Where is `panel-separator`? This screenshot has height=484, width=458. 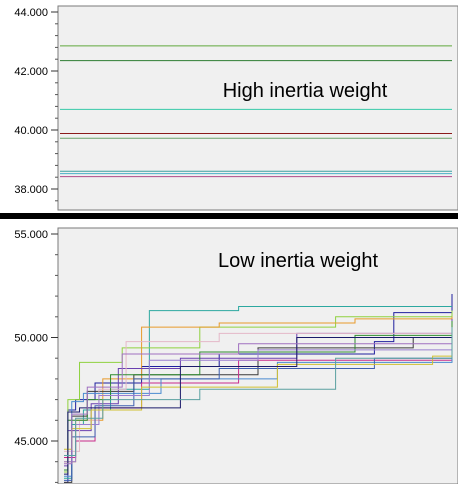 panel-separator is located at coordinates (229, 216).